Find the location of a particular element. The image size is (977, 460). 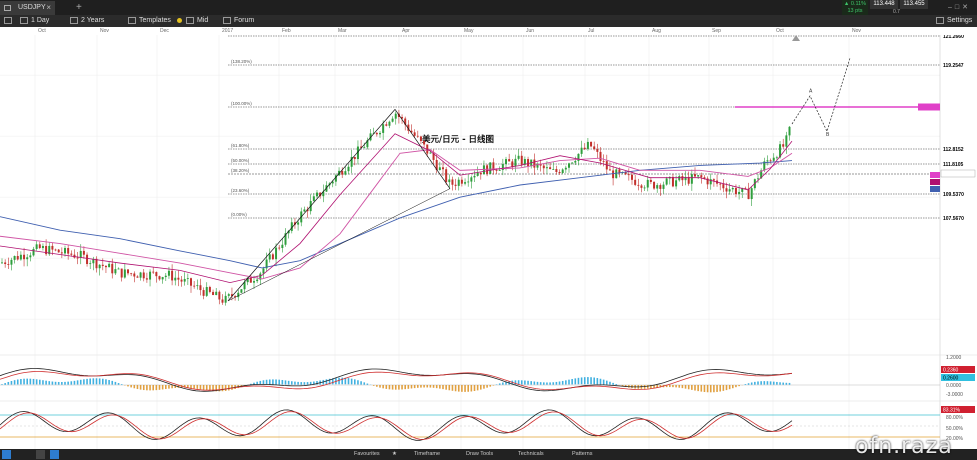

bid-price: 113.448 is located at coordinates (884, 4).